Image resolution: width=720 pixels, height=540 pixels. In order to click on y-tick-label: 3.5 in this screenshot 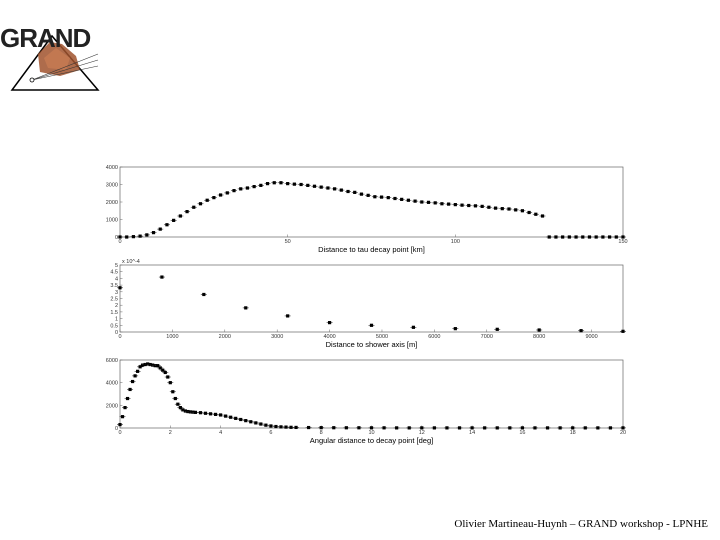, I will do `click(114, 286)`.